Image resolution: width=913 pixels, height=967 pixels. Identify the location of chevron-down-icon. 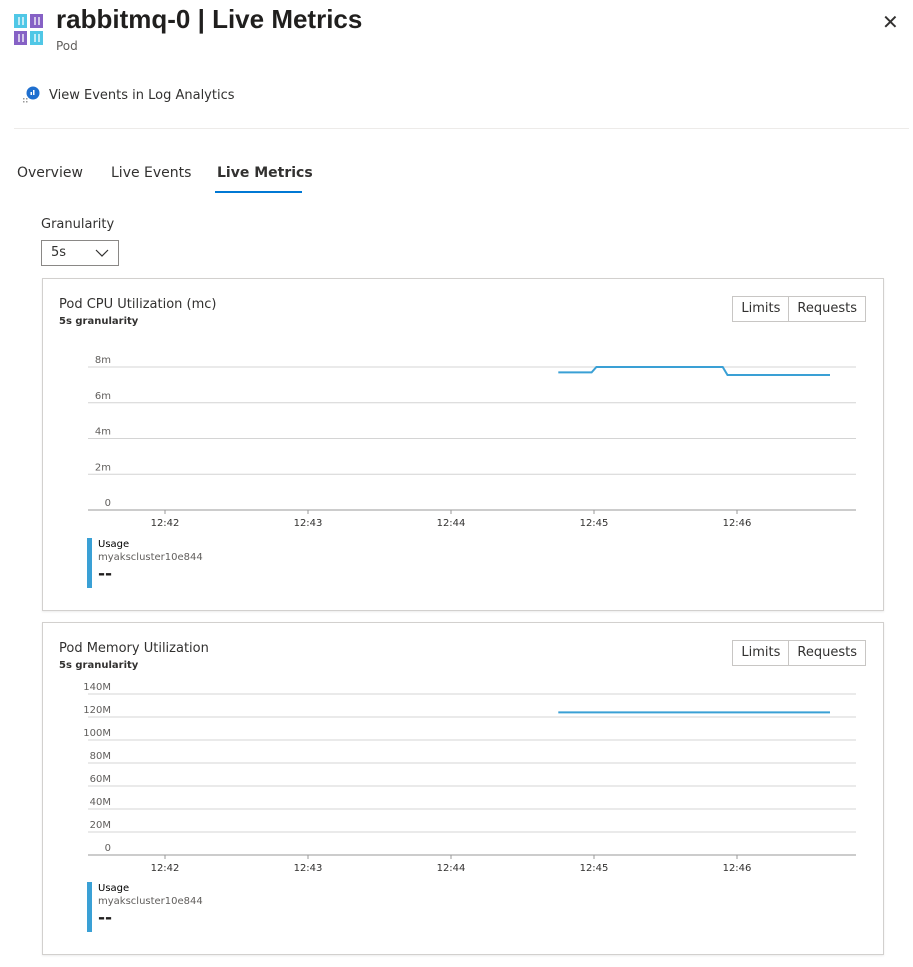
(102, 253).